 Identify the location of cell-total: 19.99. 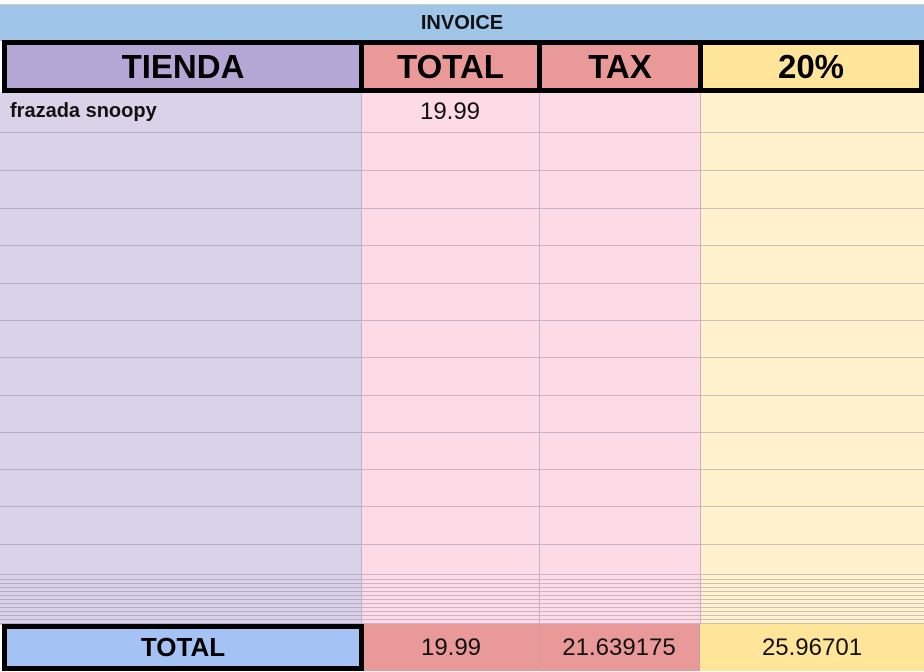
(450, 111).